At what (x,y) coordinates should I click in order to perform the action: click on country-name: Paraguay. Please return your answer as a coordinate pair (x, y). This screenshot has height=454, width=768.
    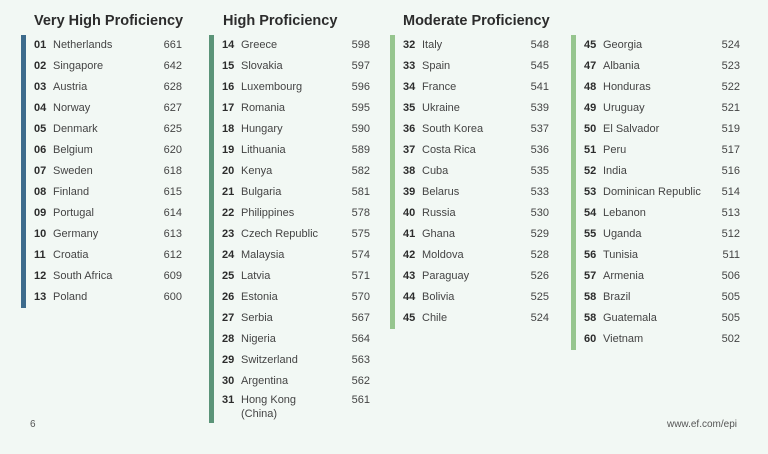
    Looking at the image, I should click on (445, 276).